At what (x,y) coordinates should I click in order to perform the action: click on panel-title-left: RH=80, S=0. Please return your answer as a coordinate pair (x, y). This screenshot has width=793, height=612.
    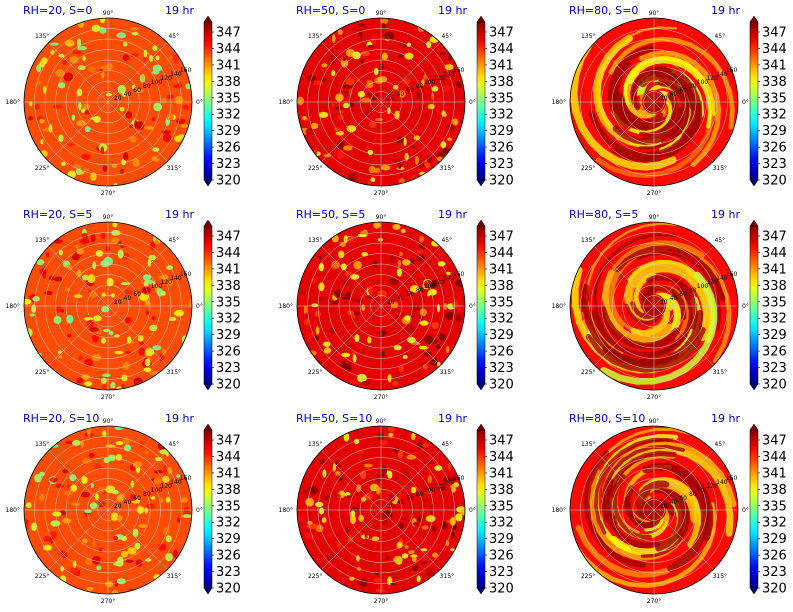
    Looking at the image, I should click on (603, 10).